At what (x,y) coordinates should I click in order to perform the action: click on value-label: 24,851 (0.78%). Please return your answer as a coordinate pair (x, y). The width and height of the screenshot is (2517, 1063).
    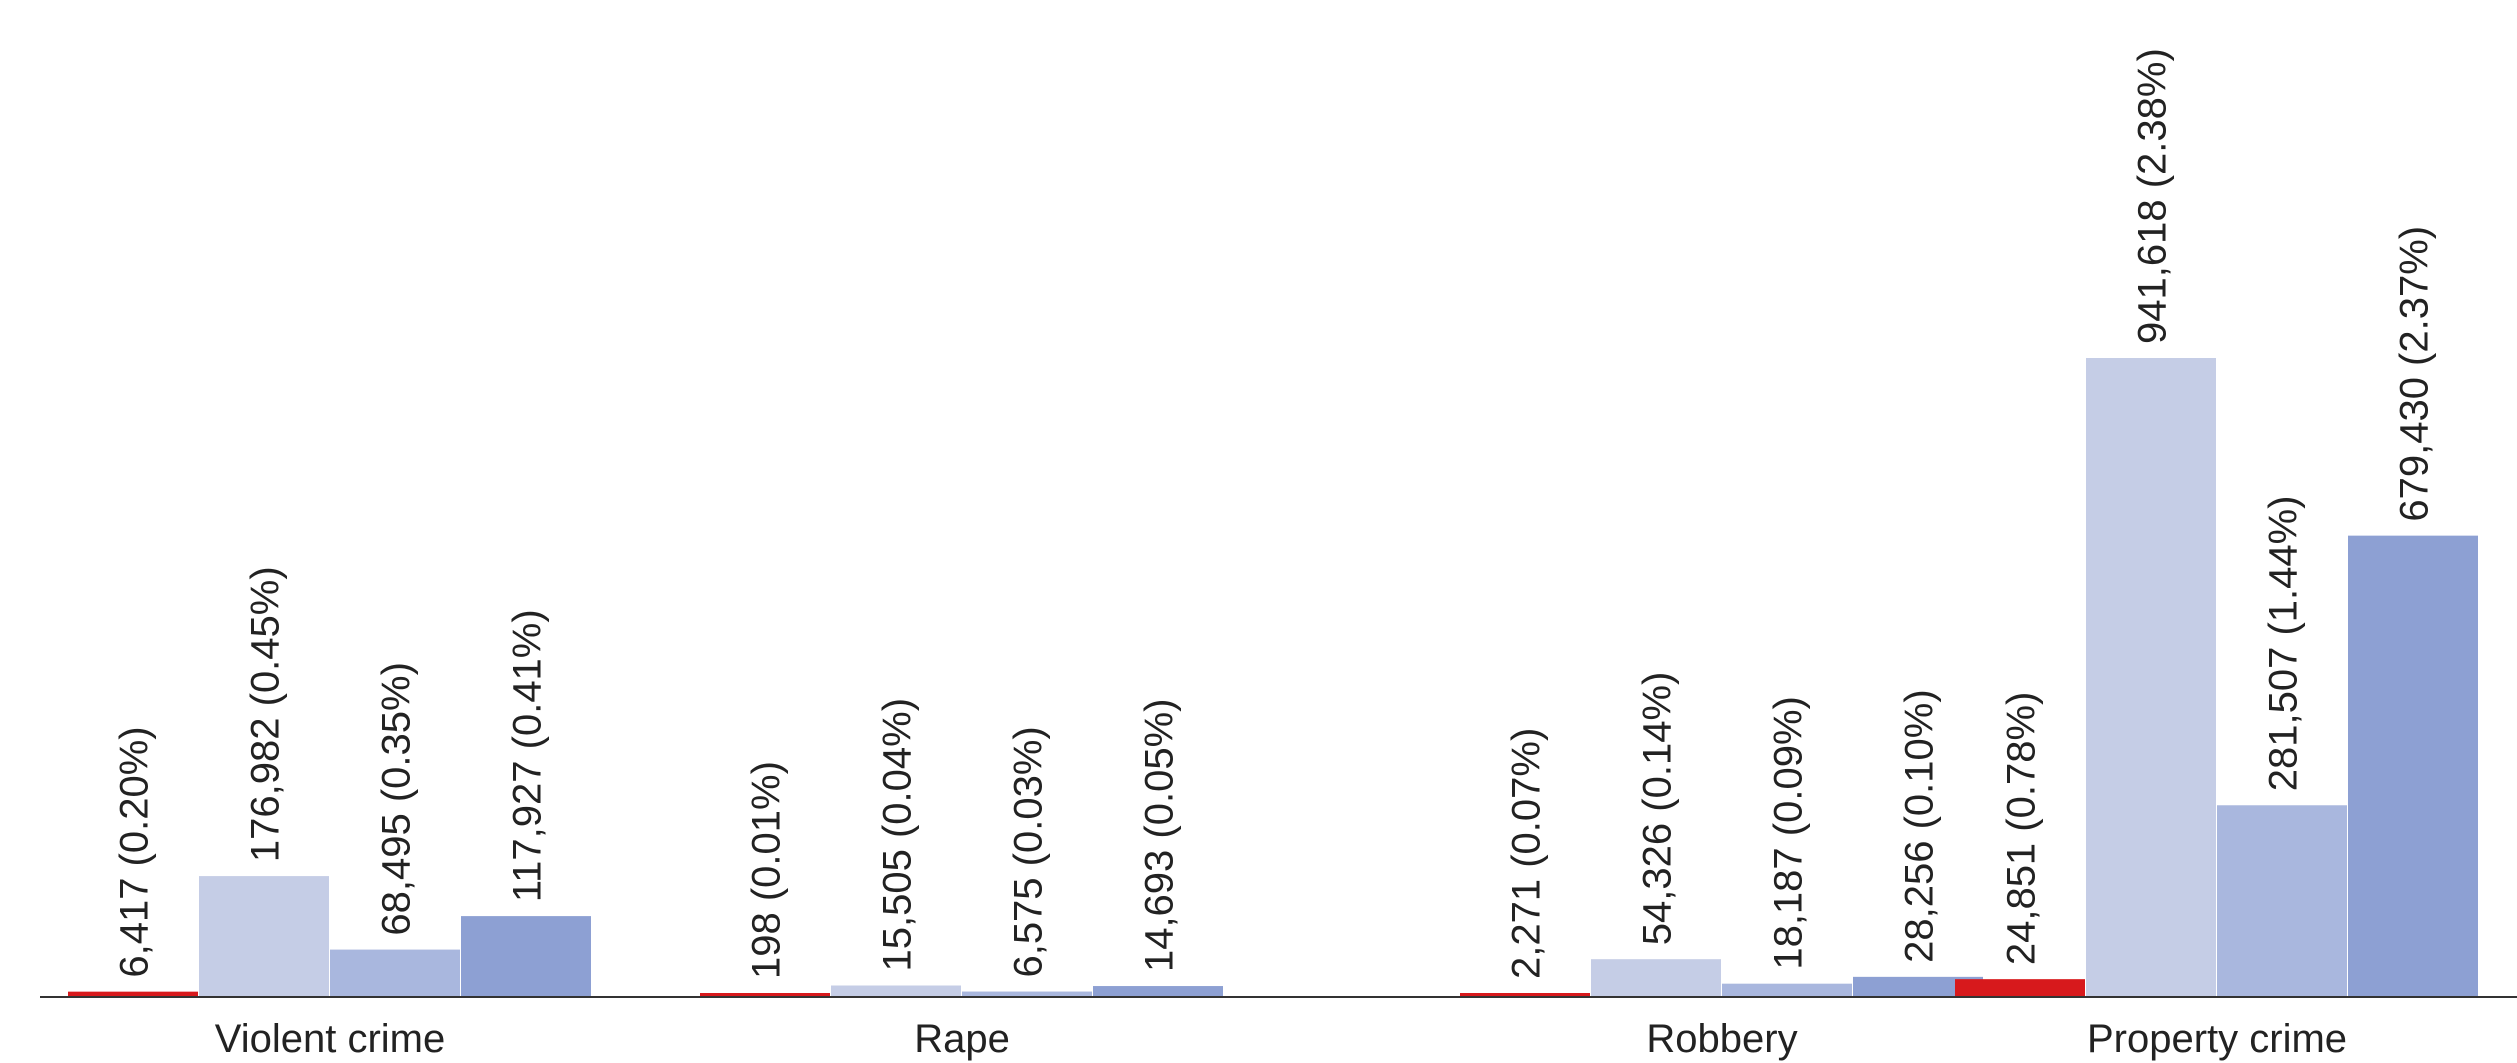
    Looking at the image, I should click on (2022, 829).